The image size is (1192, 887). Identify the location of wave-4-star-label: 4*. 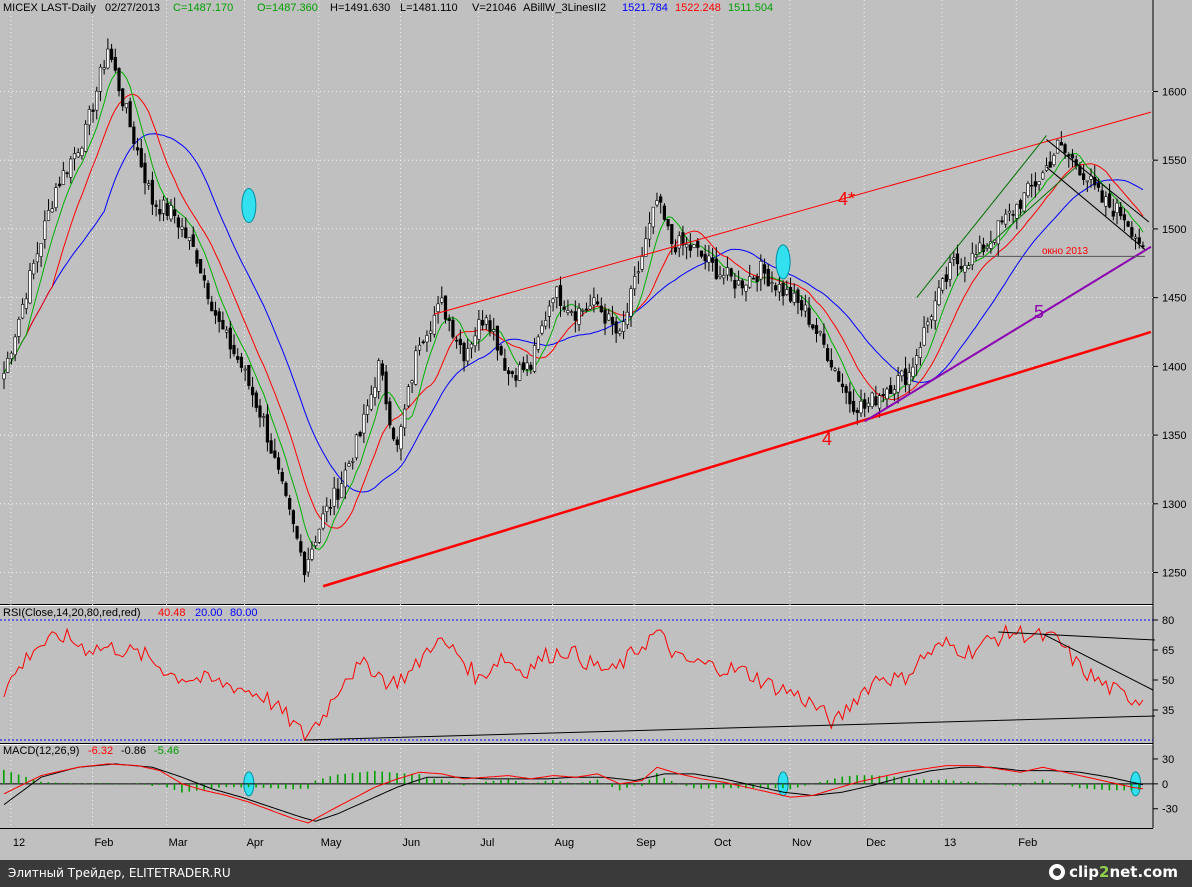
(846, 199).